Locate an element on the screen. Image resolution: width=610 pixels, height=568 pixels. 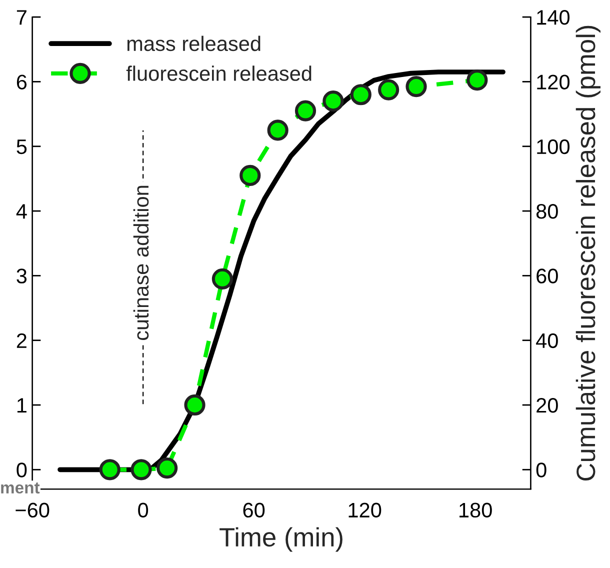
y-tick-label: 3 is located at coordinates (21, 276).